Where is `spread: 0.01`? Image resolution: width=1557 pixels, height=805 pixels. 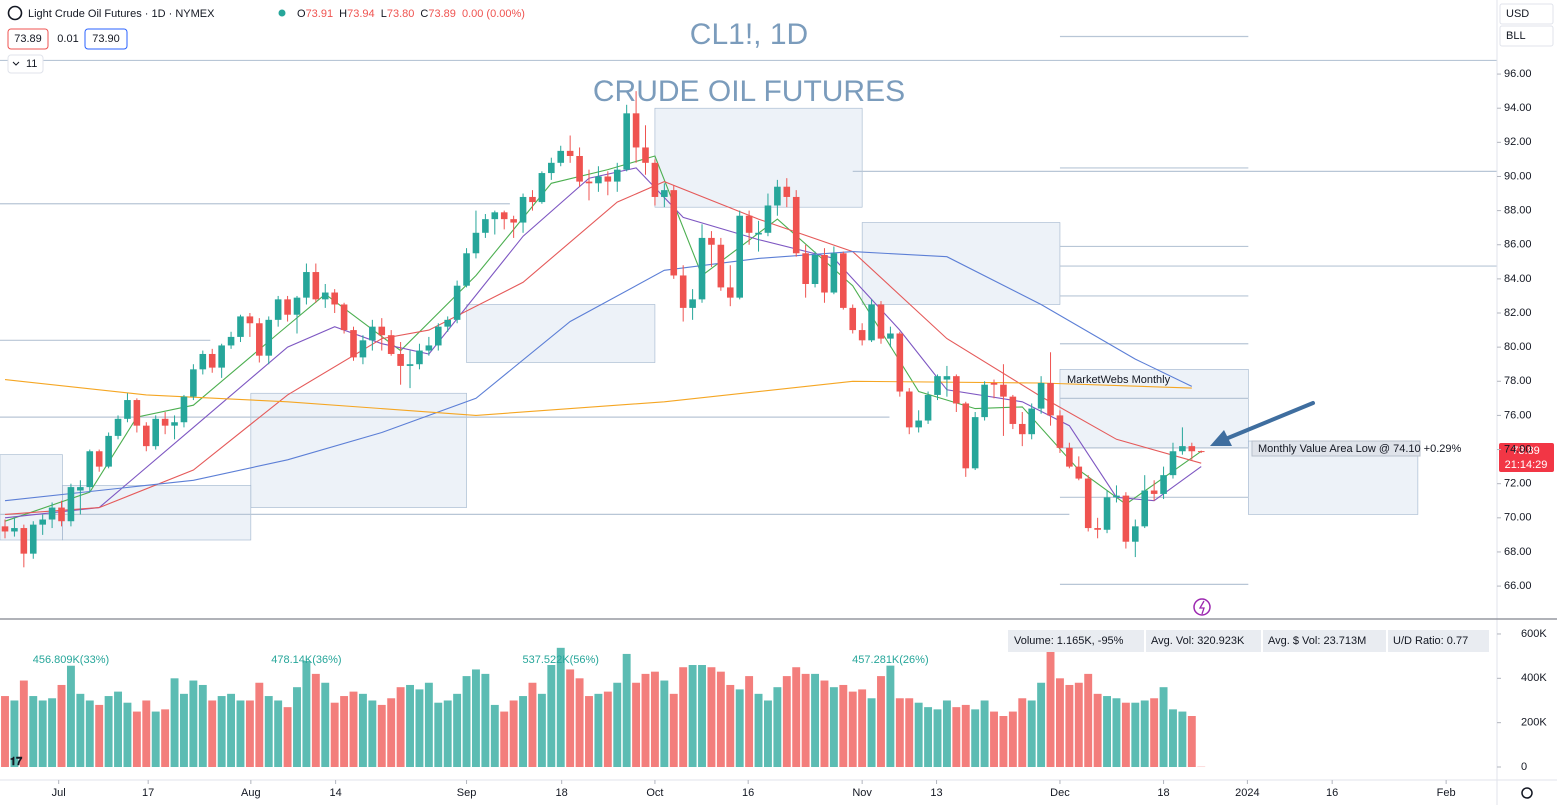 spread: 0.01 is located at coordinates (67, 39).